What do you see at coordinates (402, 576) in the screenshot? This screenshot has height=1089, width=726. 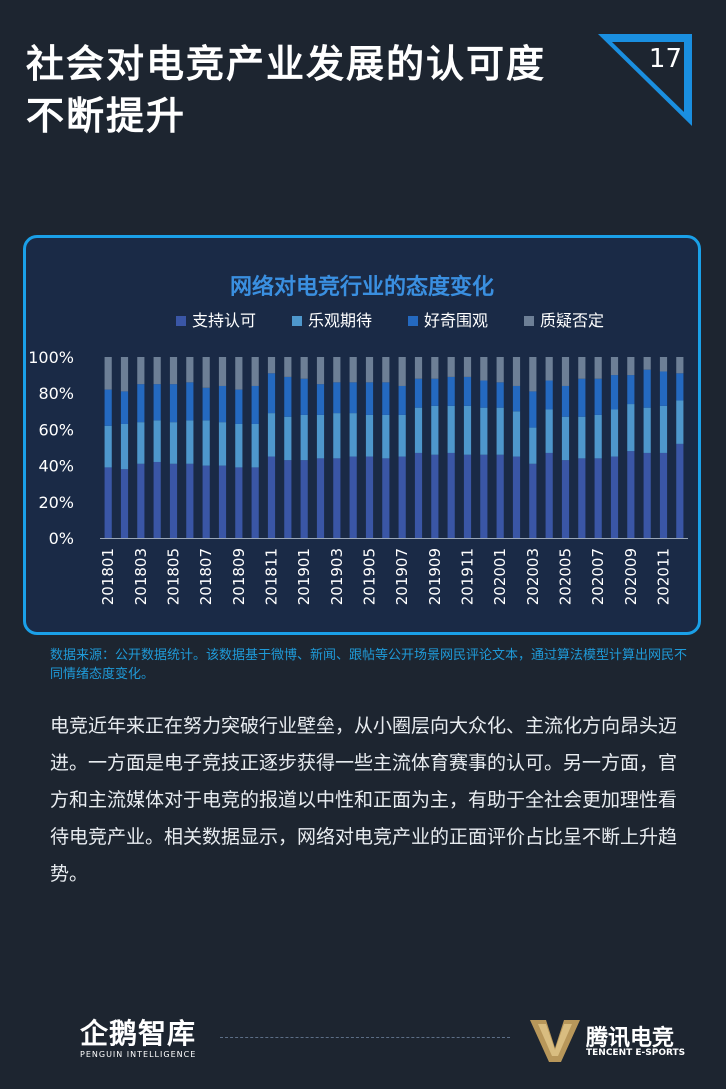 I see `x-tick-label: 201907` at bounding box center [402, 576].